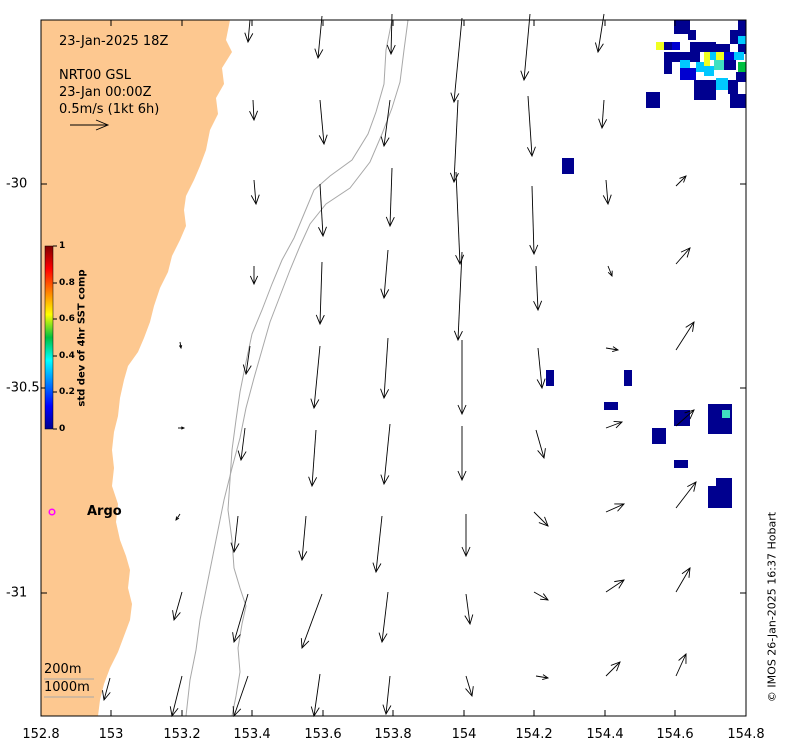 The image size is (790, 750). I want to click on x-tick-label: 154.8, so click(746, 734).